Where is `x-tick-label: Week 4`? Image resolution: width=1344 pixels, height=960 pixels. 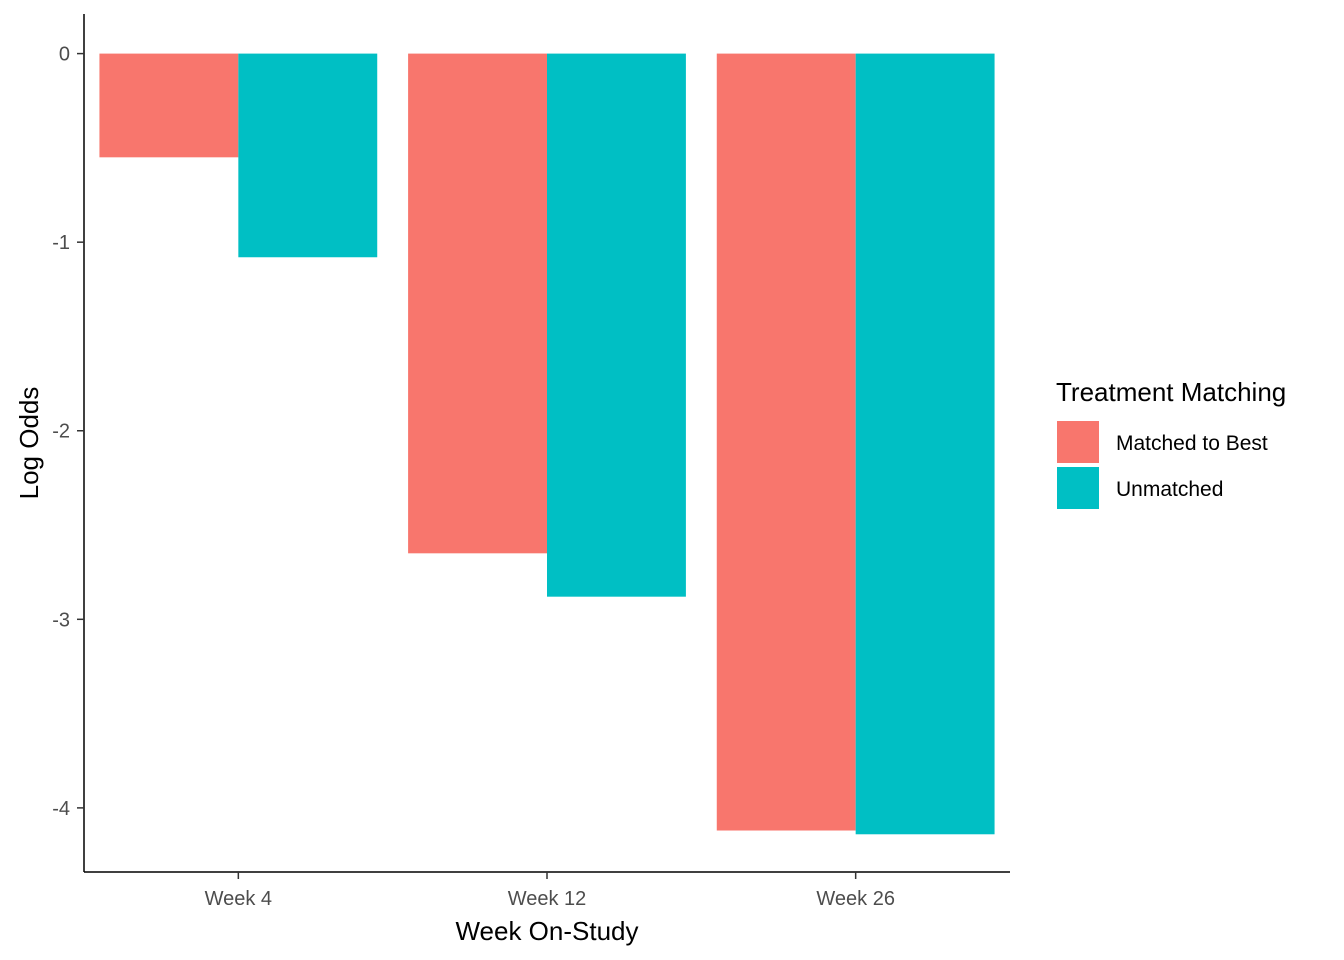 x-tick-label: Week 4 is located at coordinates (238, 899).